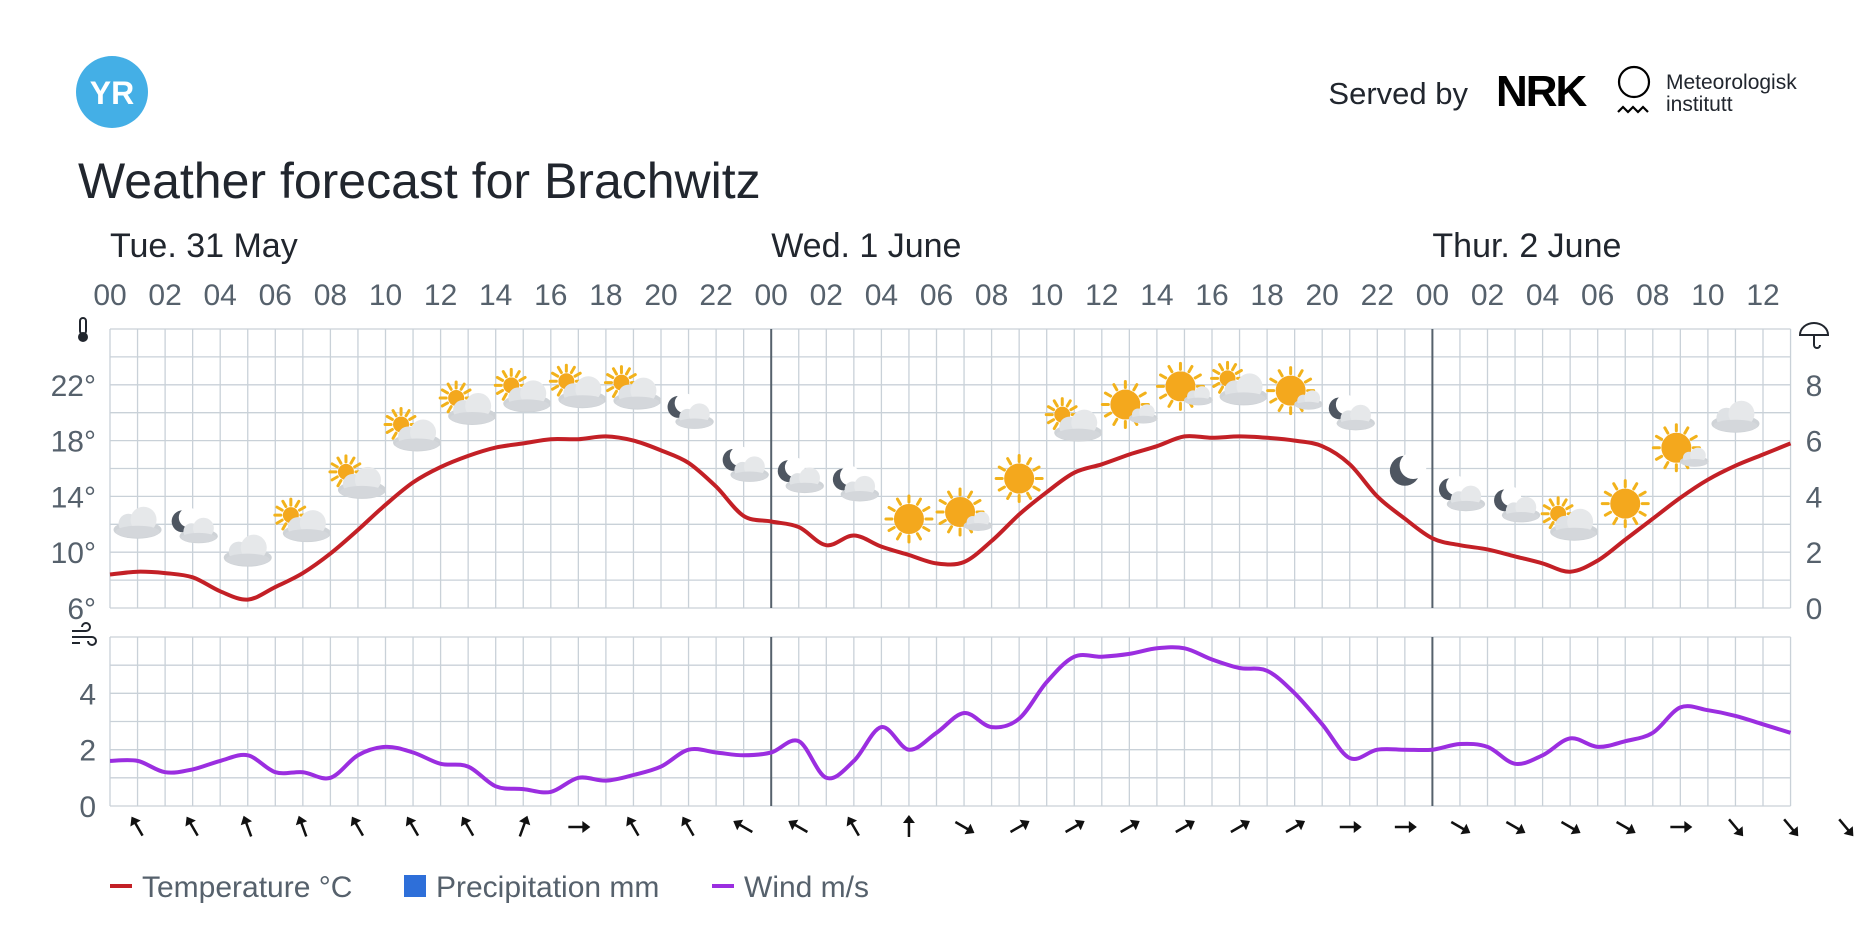 This screenshot has width=1865, height=933. Describe the element at coordinates (1101, 295) in the screenshot. I see `hour-label: 12` at that location.